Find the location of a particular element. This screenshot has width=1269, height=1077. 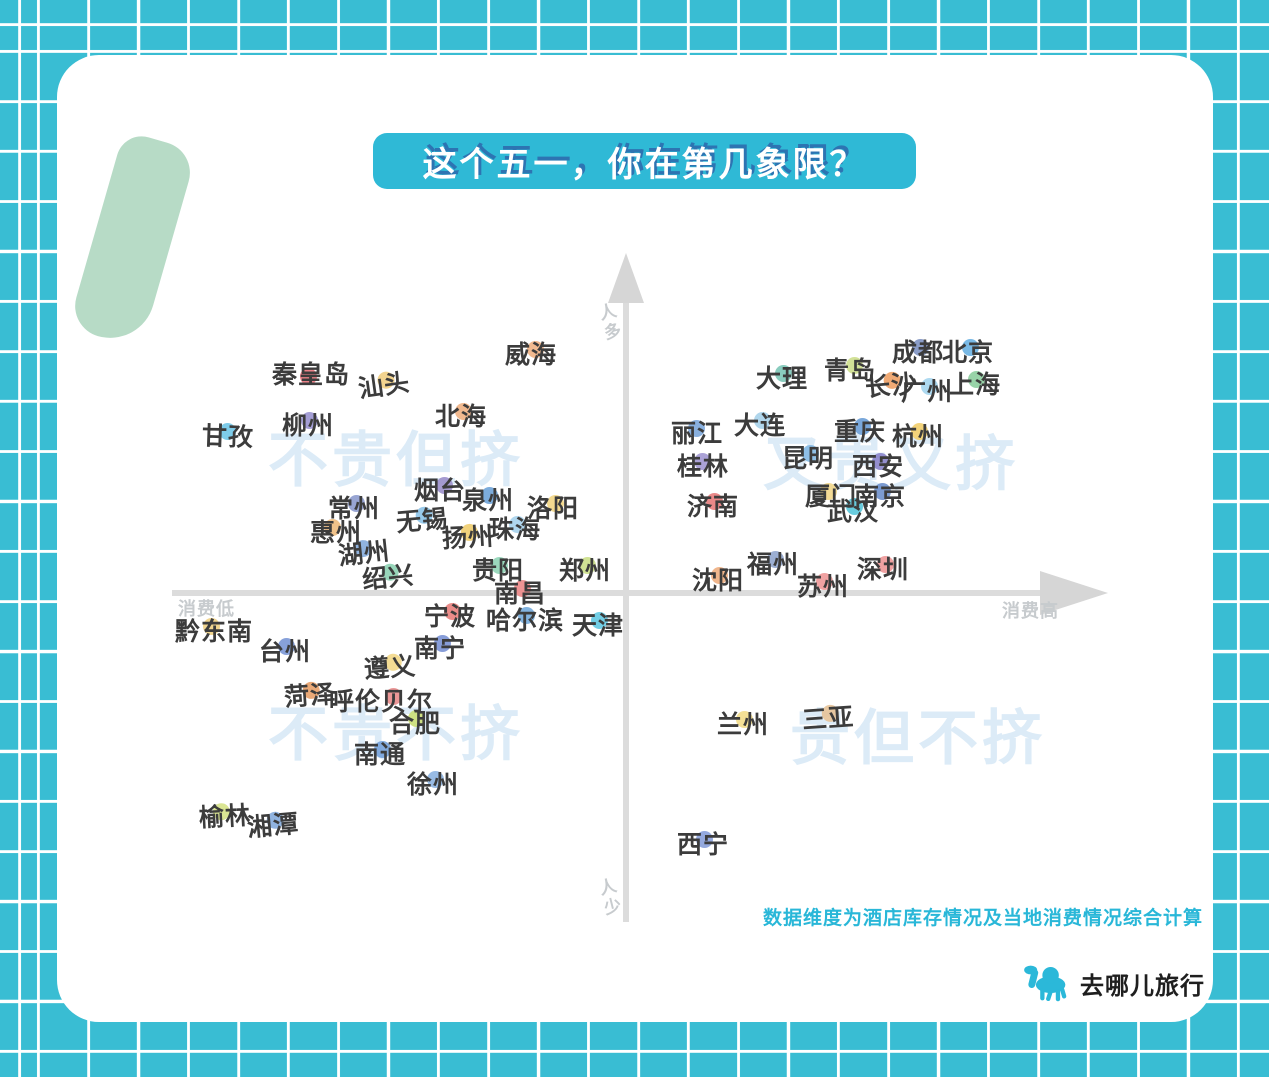

city-label: 常州 is located at coordinates (354, 509).